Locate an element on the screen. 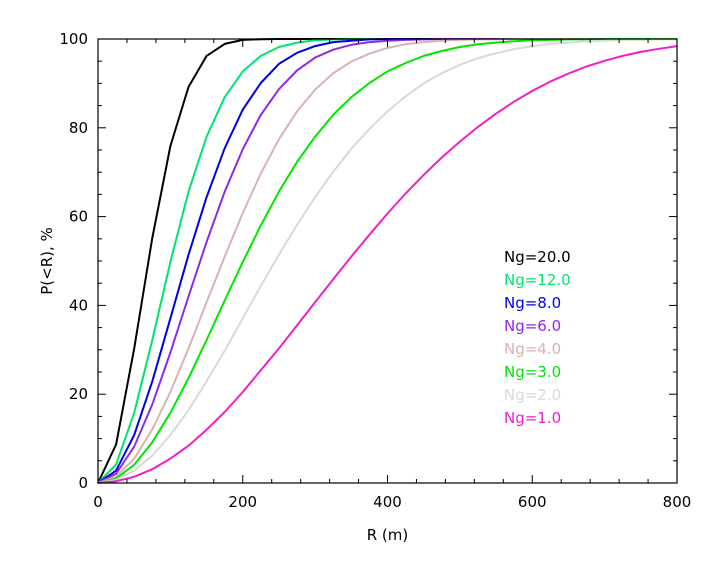 This screenshot has width=705, height=563. y-tick-label: 100 is located at coordinates (73, 39).